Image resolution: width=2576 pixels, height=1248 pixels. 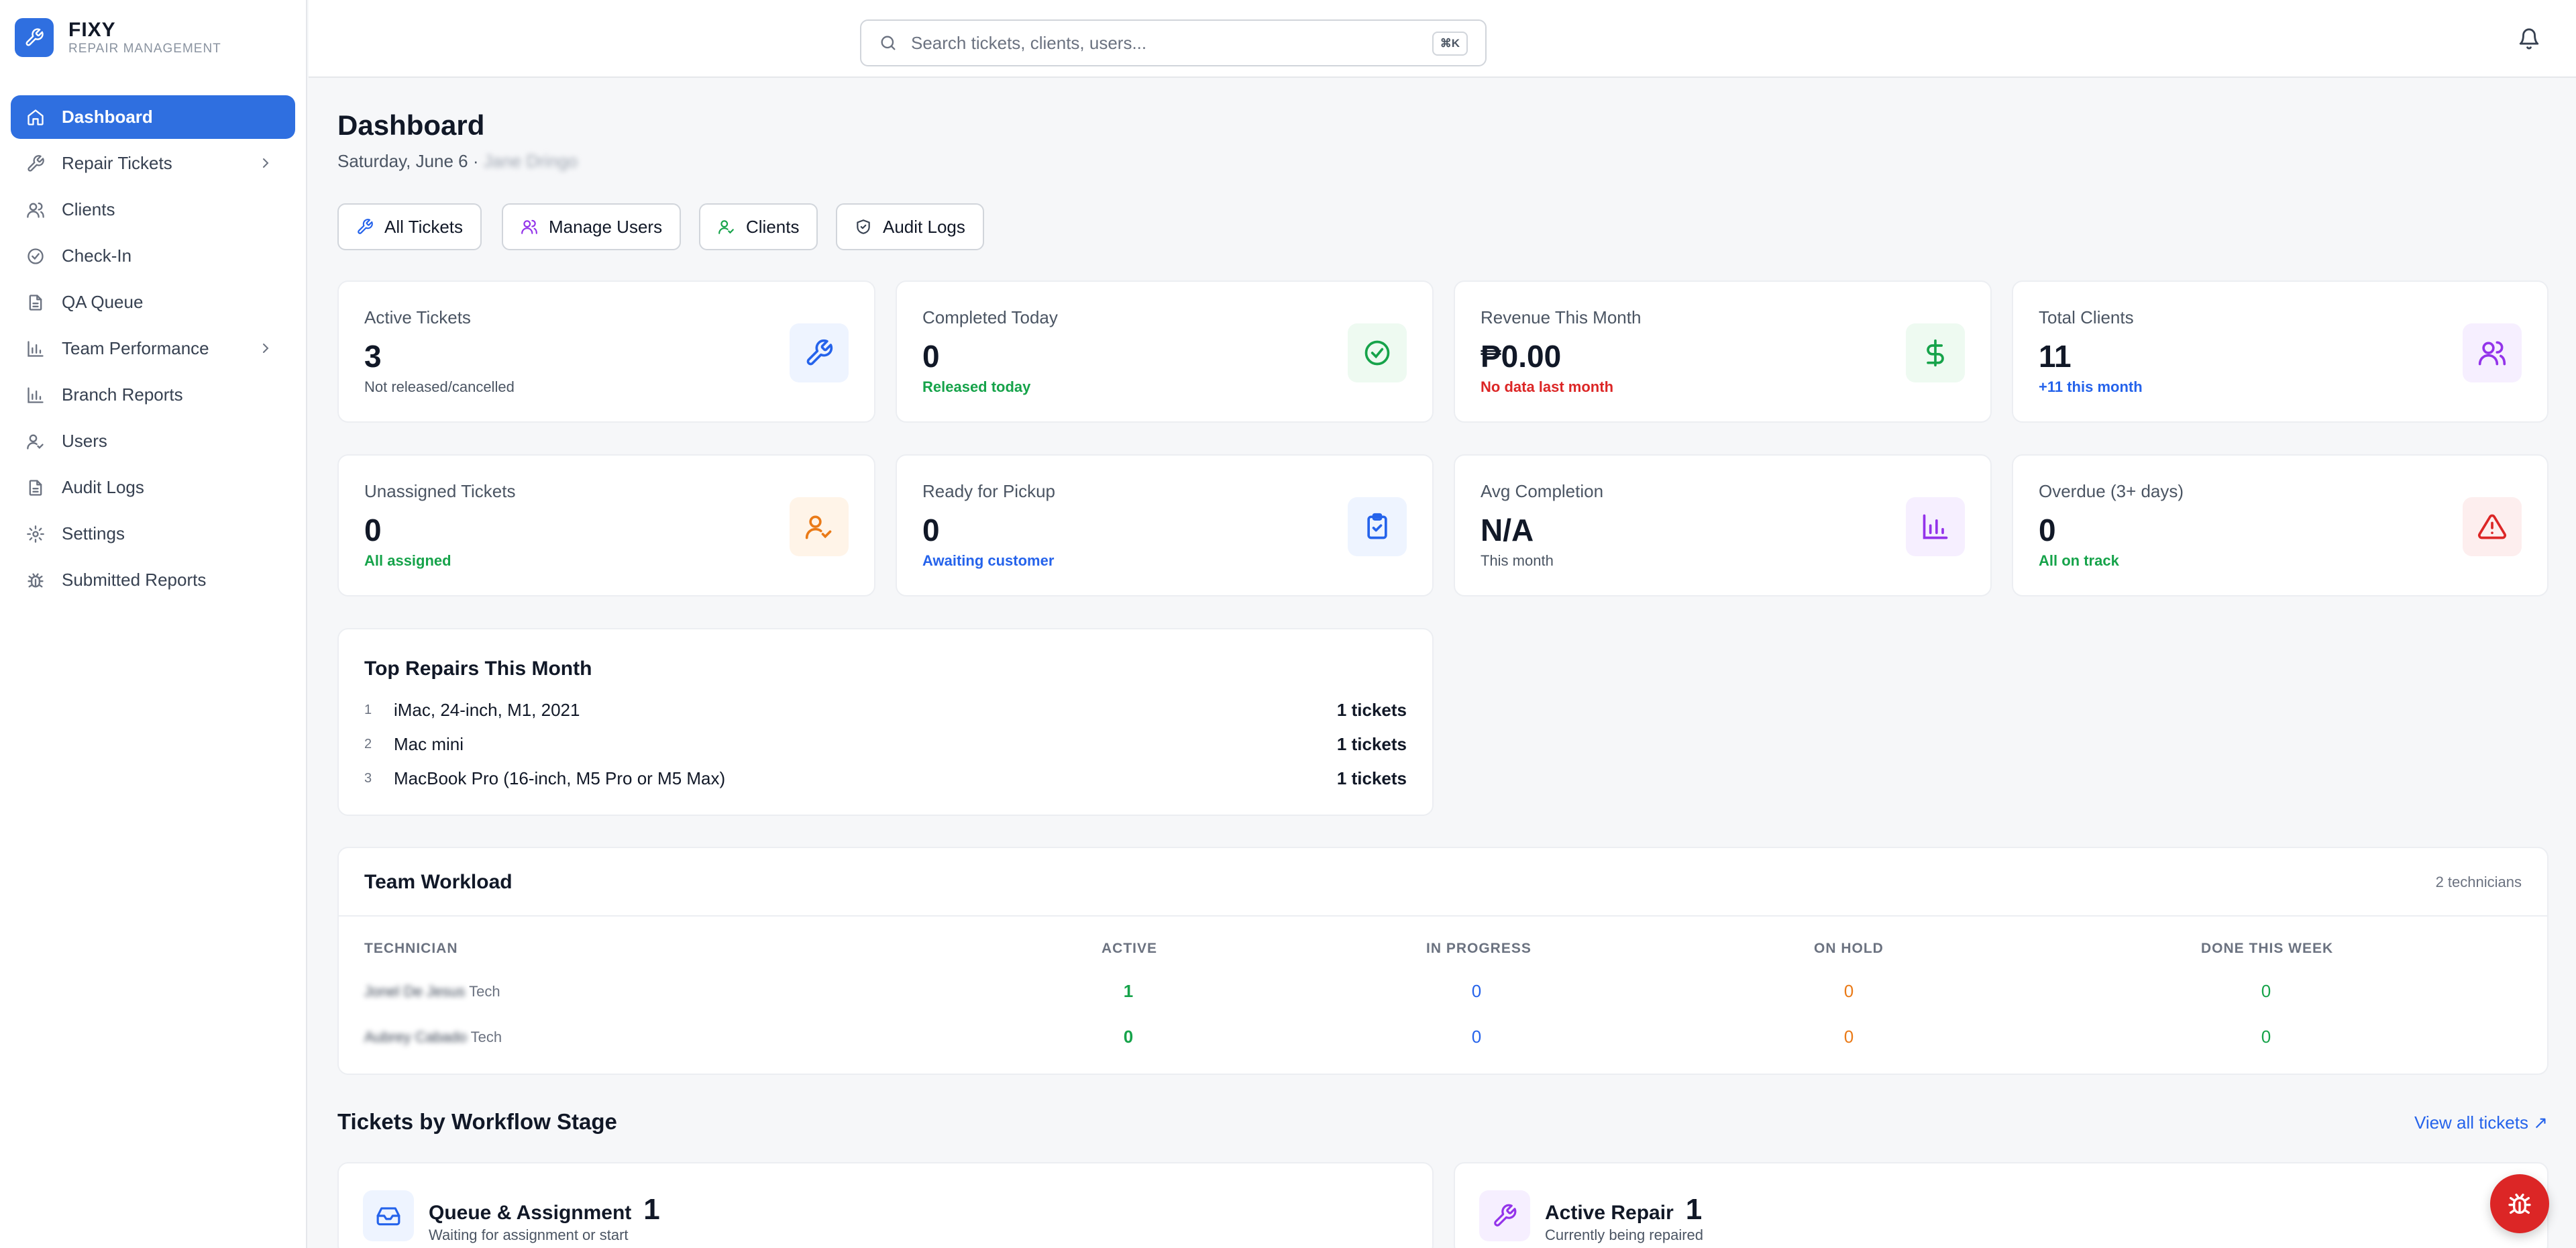 I want to click on stat-value: 11, so click(x=2055, y=356).